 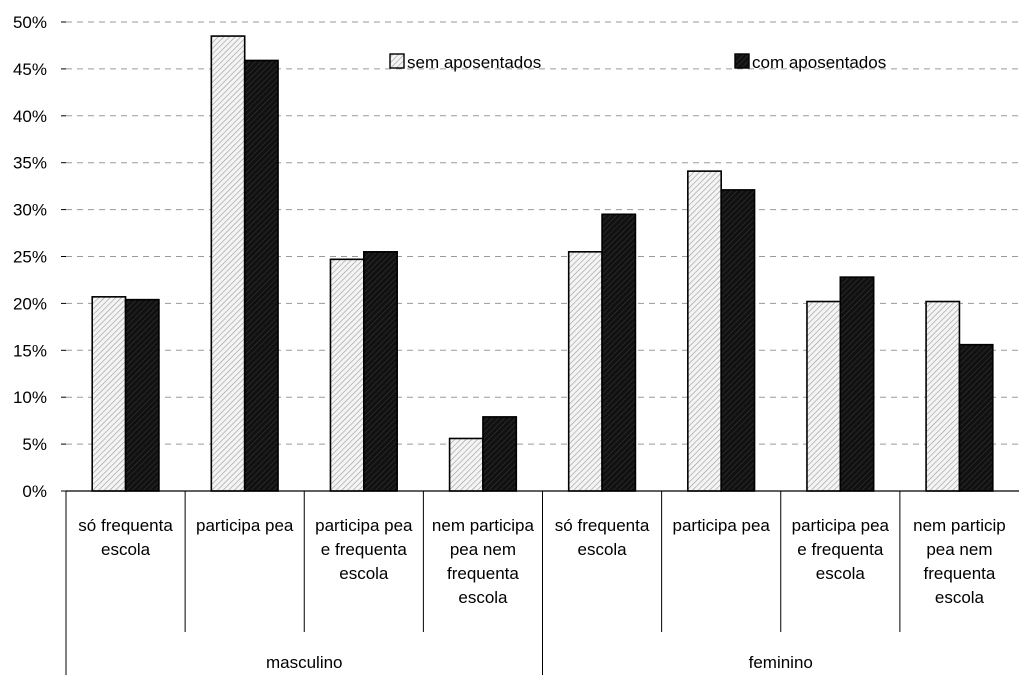 I want to click on y-tick-label: 25%, so click(x=30, y=257).